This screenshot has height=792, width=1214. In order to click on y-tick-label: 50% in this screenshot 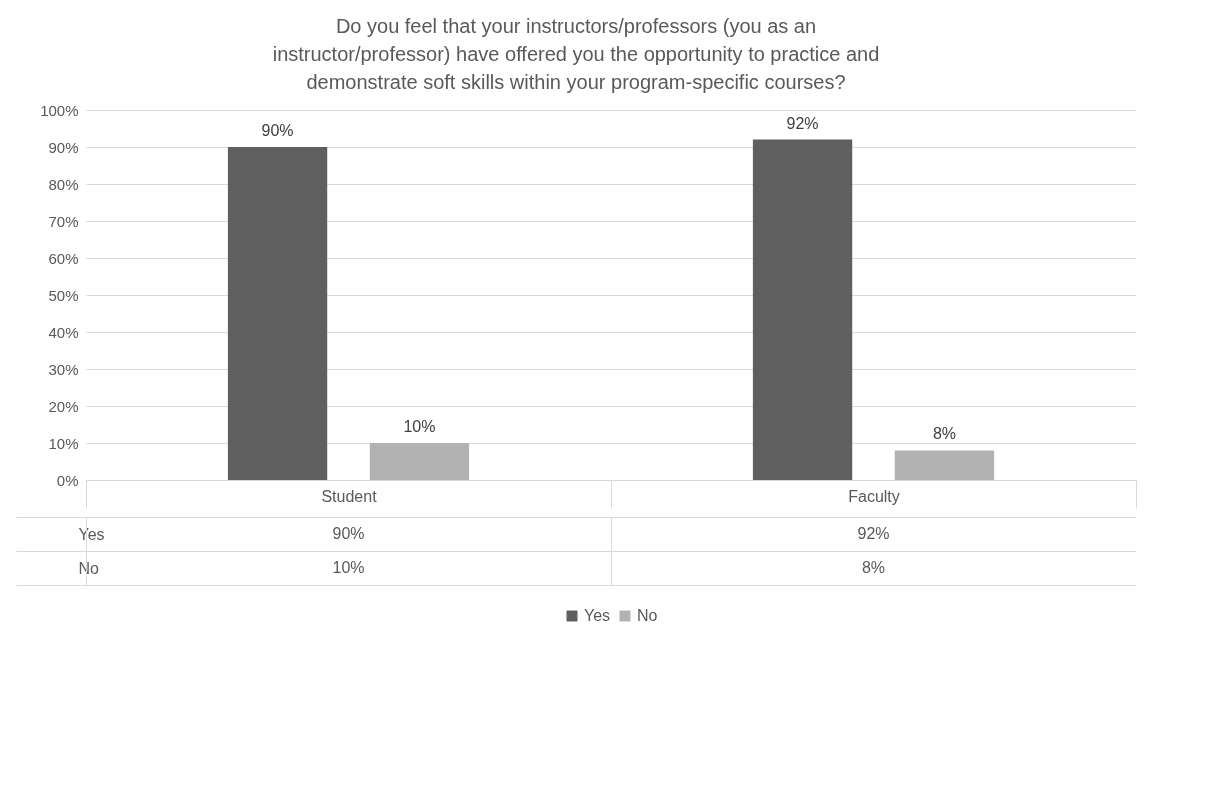, I will do `click(63, 295)`.